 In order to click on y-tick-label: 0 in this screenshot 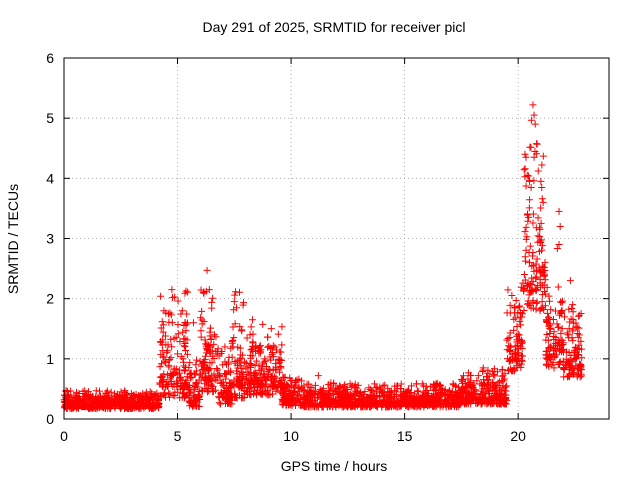, I will do `click(50, 419)`.